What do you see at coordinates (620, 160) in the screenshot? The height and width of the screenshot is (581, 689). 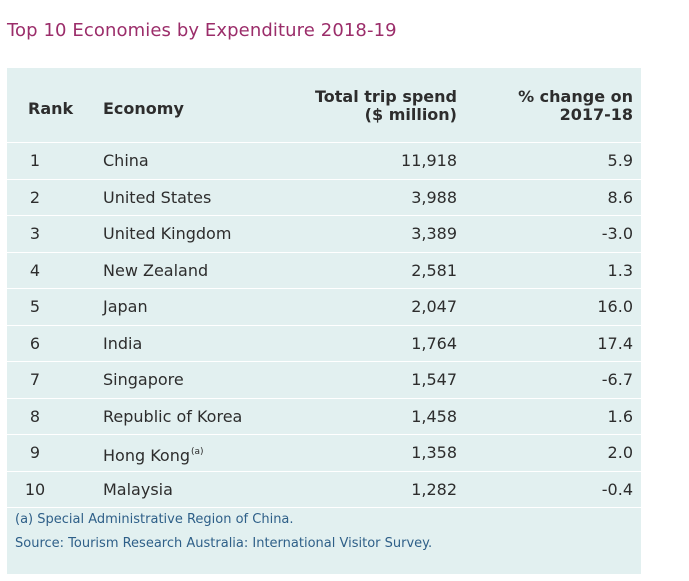 I see `pct-change-cell: 5.9` at bounding box center [620, 160].